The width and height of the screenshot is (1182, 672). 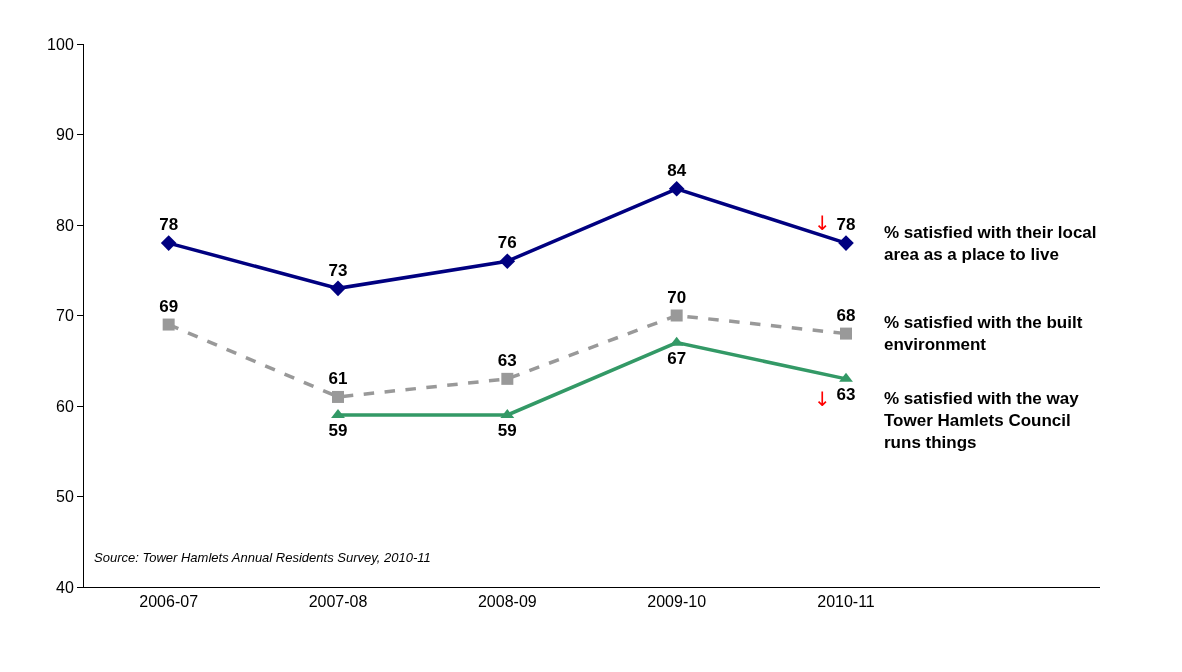 What do you see at coordinates (338, 270) in the screenshot?
I see `data-label: 73` at bounding box center [338, 270].